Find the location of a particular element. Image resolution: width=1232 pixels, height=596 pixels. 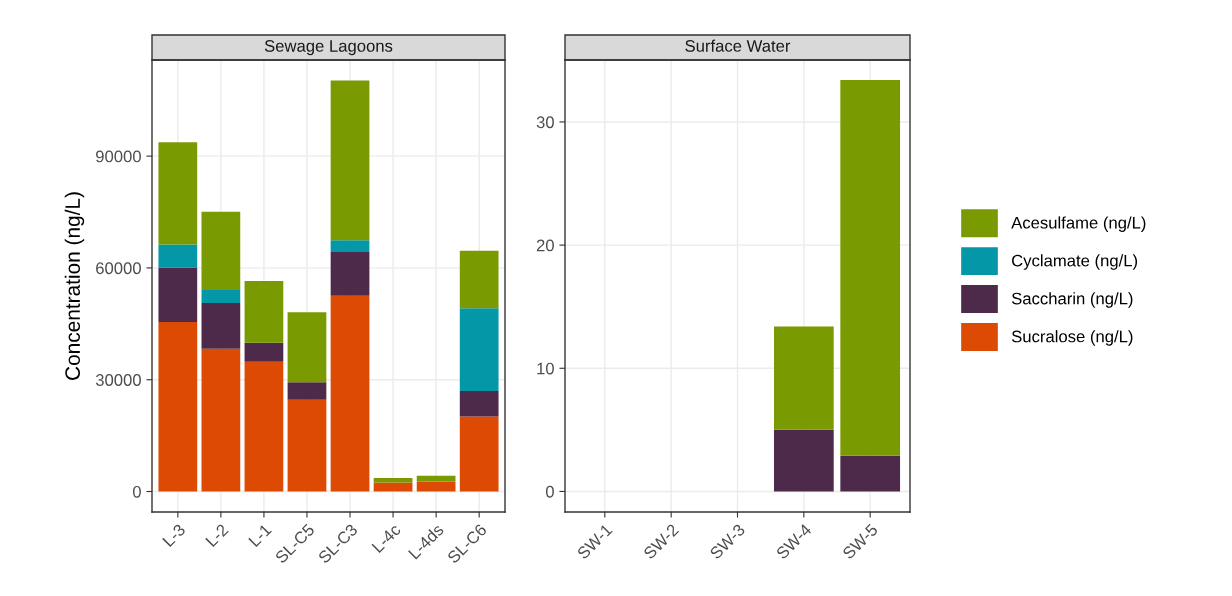

y-tick-label: 90000 is located at coordinates (118, 156).